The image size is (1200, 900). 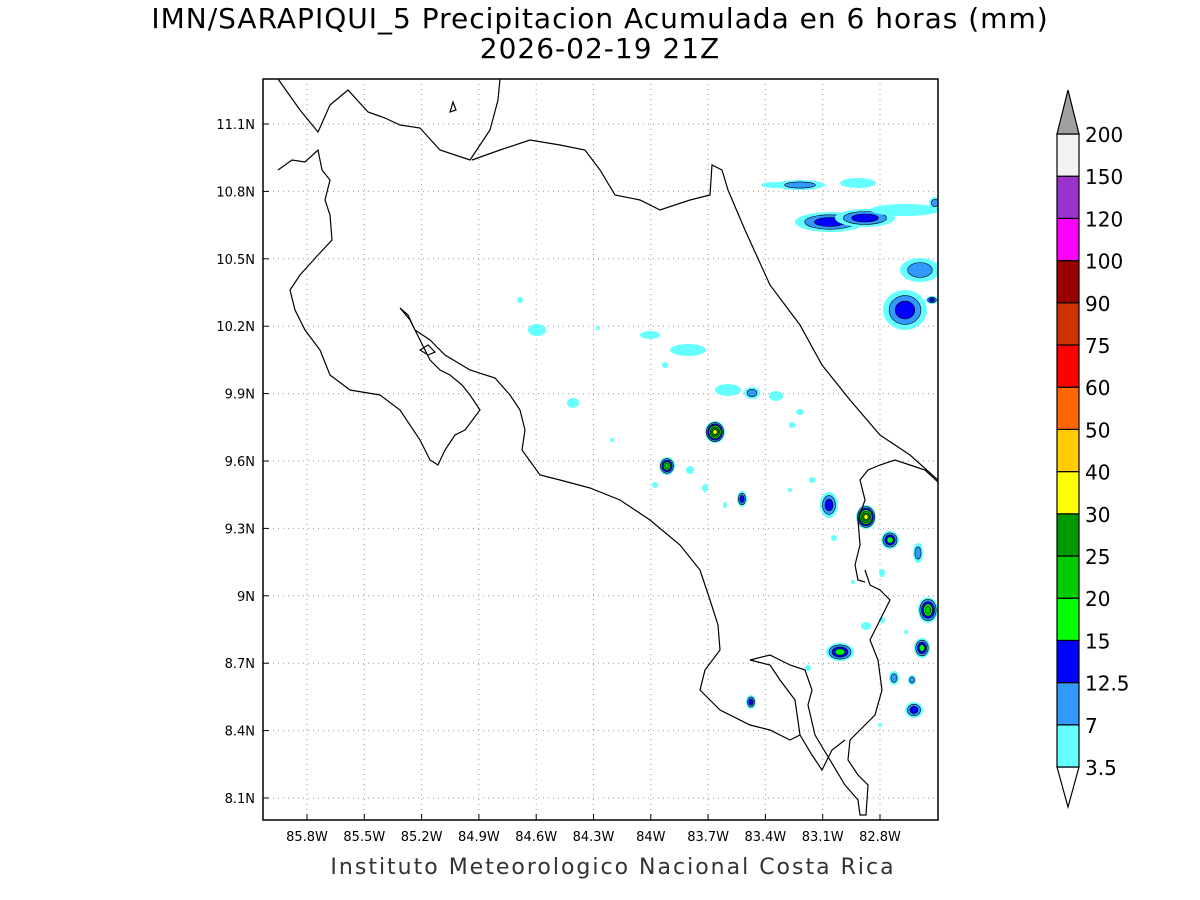 I want to click on colorbar-level-label: 90, so click(x=1097, y=304).